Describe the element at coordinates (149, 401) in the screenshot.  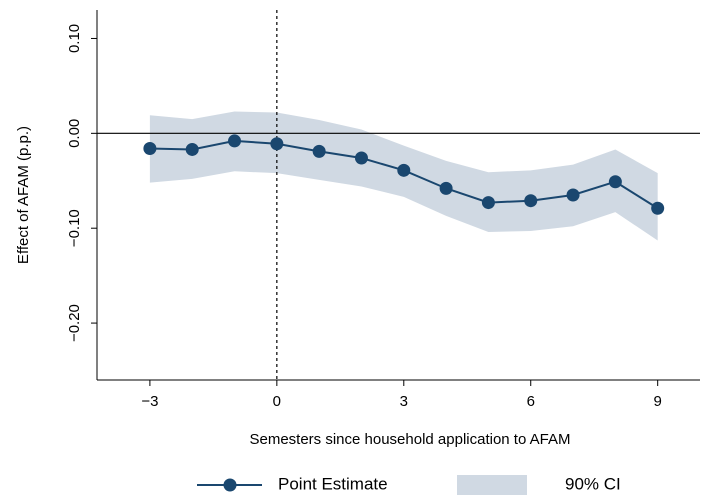
I see `x-tick-label: −3` at that location.